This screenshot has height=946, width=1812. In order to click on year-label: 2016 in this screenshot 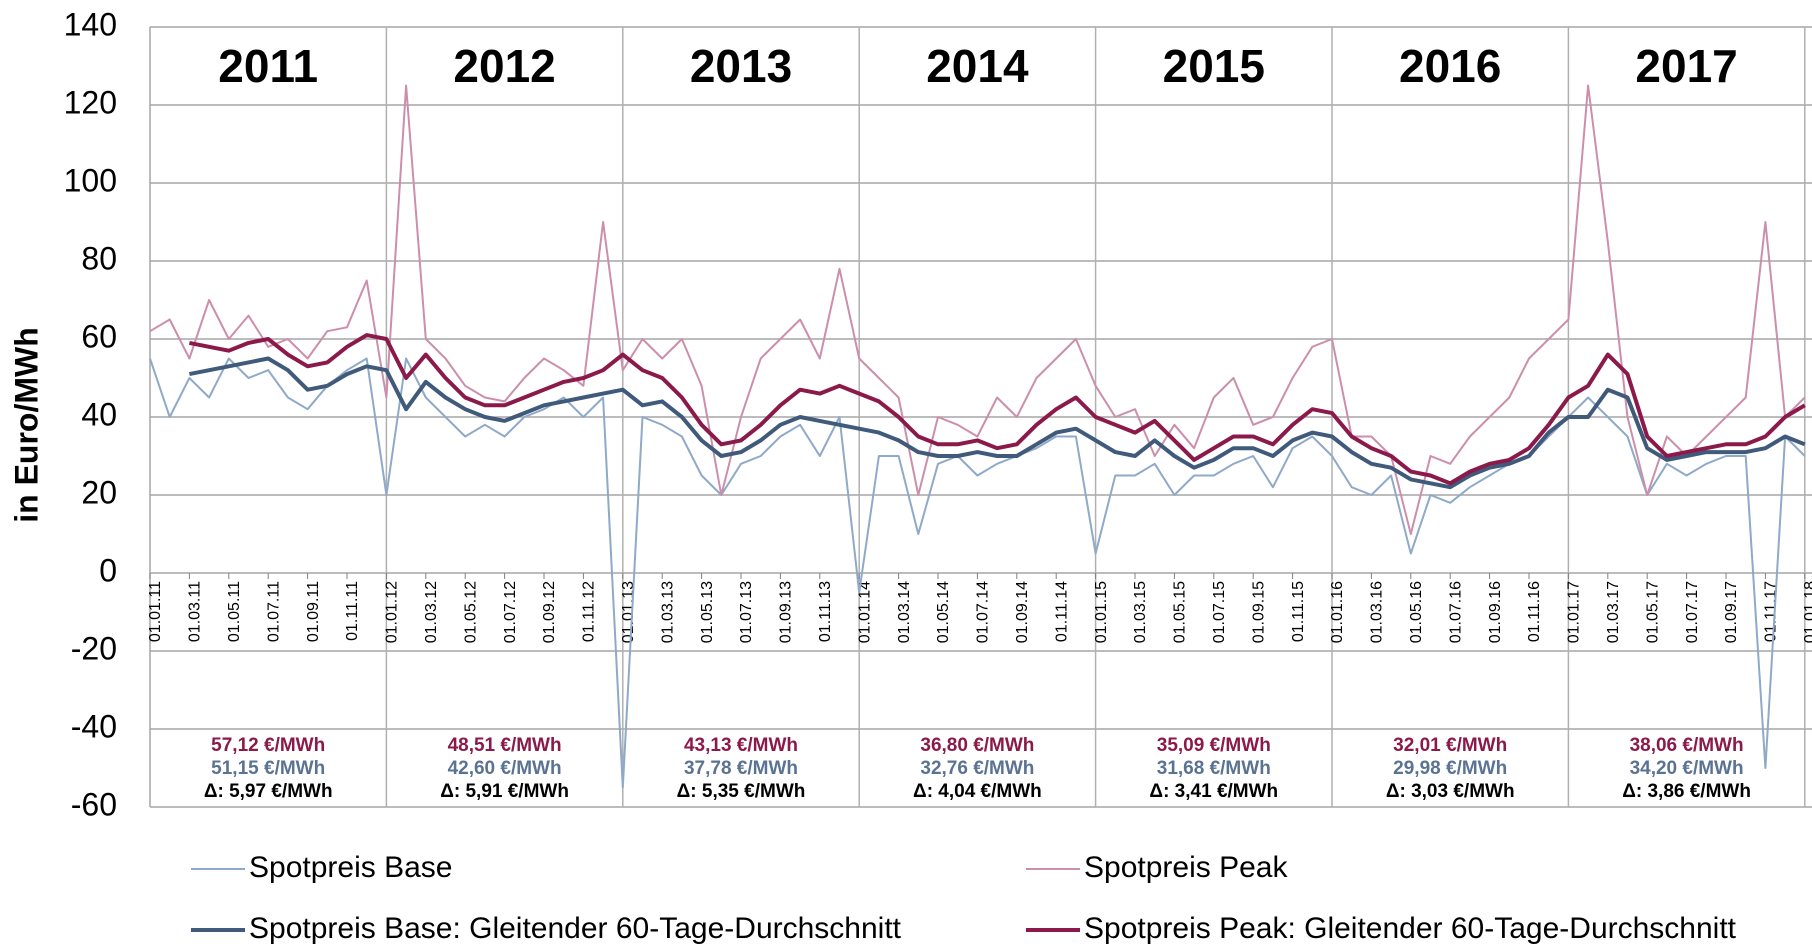, I will do `click(1450, 66)`.